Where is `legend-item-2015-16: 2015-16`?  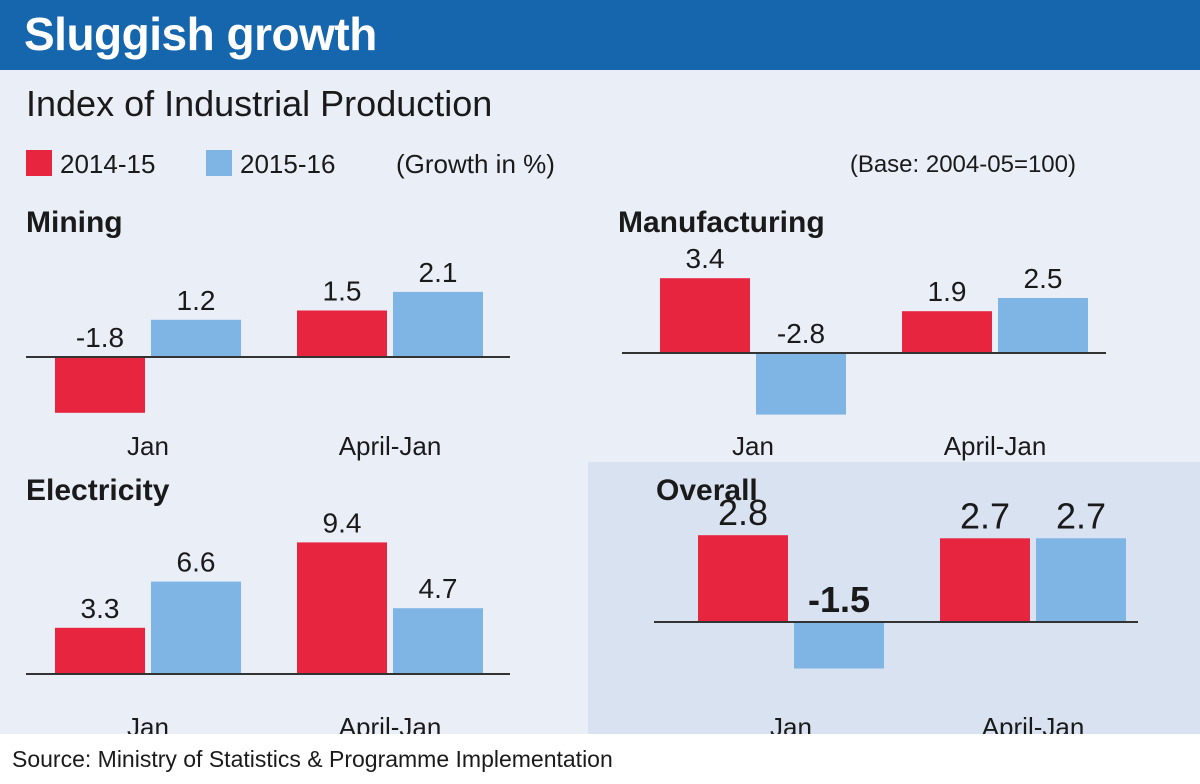 legend-item-2015-16: 2015-16 is located at coordinates (270, 164).